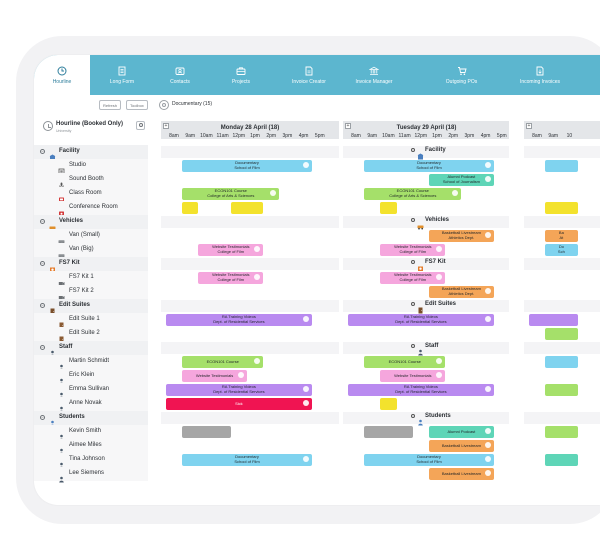  What do you see at coordinates (91, 307) in the screenshot?
I see `category-label: − Edit Suites` at bounding box center [91, 307].